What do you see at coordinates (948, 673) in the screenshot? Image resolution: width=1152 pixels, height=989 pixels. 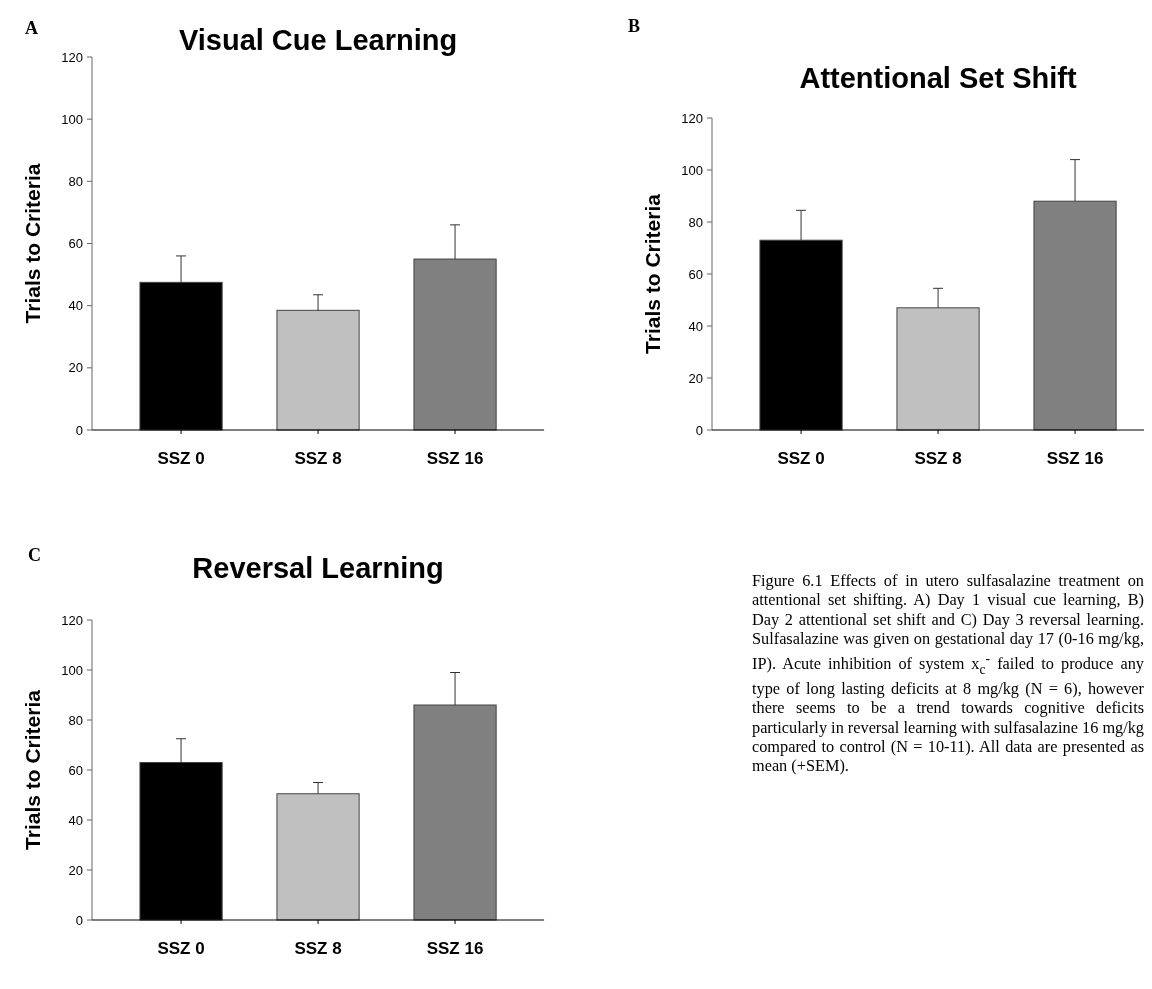 I see `text: Figure 6.1 Effects of in utero sulfasalazine treatment on attentional set shifting. A) Day 1 visual cue learning, B) Day 2 attentional set shift and C) Day 3 reversal learning. Sulfasalazine was given on gestational day 17 (0-16 mg/kg, IP). Acute inhibition of system x$_{c}$$^{-}$ failed to produce any type of long lasting deficits at 8 mg/kg (N = 6), however there seems to be a trend towards cognitive deficits particularly in reversal learning with sulfasalazine 16 mg/kg compared to control (N = 10-11). All data are presented as mean (+SEM).` at bounding box center [948, 673].